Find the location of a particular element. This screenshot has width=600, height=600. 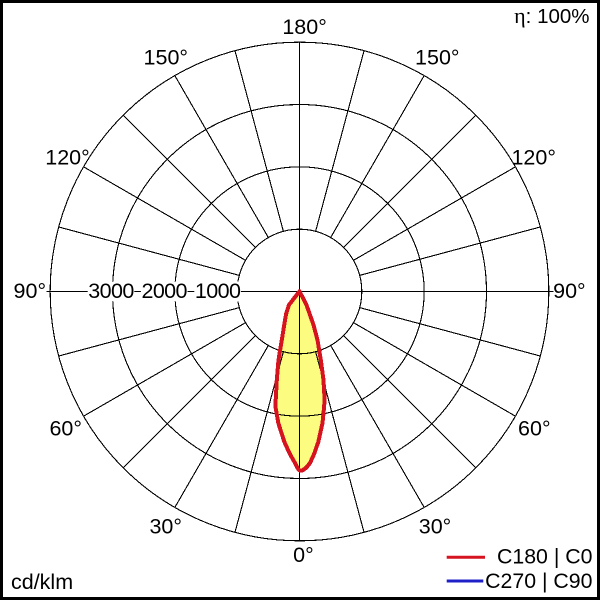

svg-text: 0° is located at coordinates (303, 555).